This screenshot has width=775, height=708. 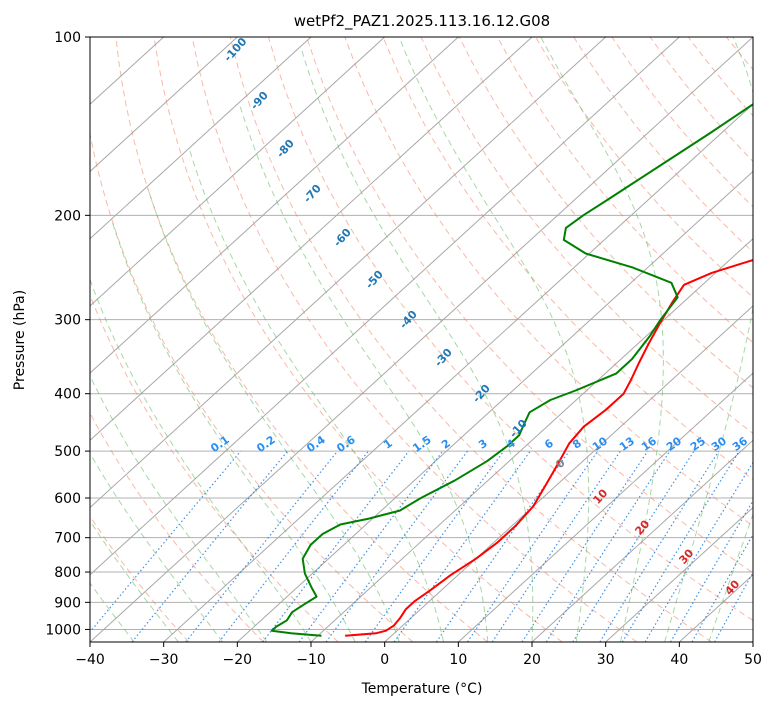 What do you see at coordinates (606, 660) in the screenshot?
I see `x-tick-label: 30` at bounding box center [606, 660].